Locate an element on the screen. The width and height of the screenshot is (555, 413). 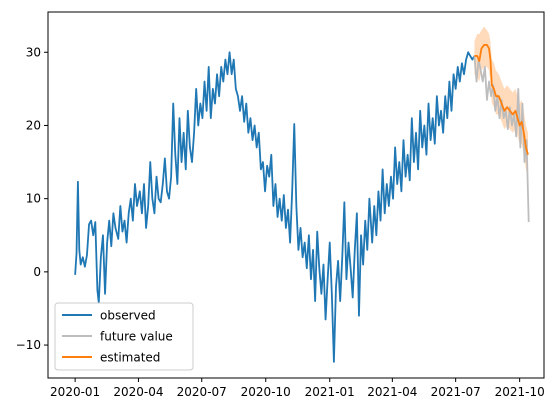
x-tick-label: 2020-01 is located at coordinates (75, 392).